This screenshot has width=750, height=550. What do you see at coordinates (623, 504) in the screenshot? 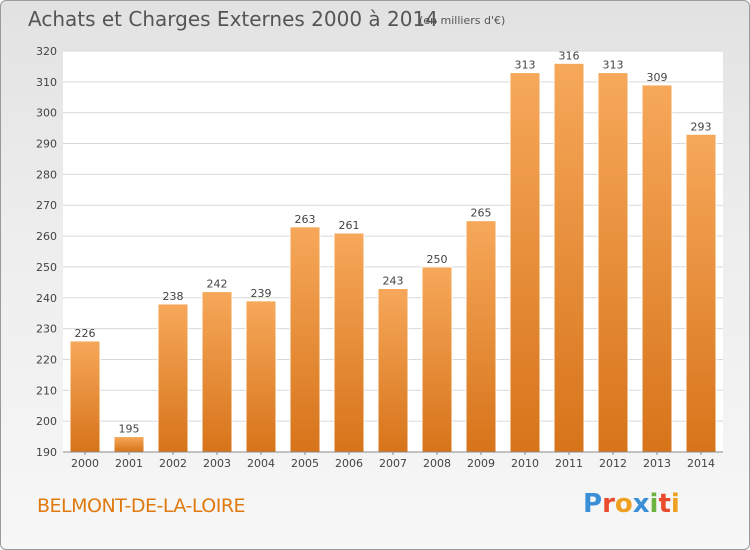
I see `logo-letter: o` at bounding box center [623, 504].